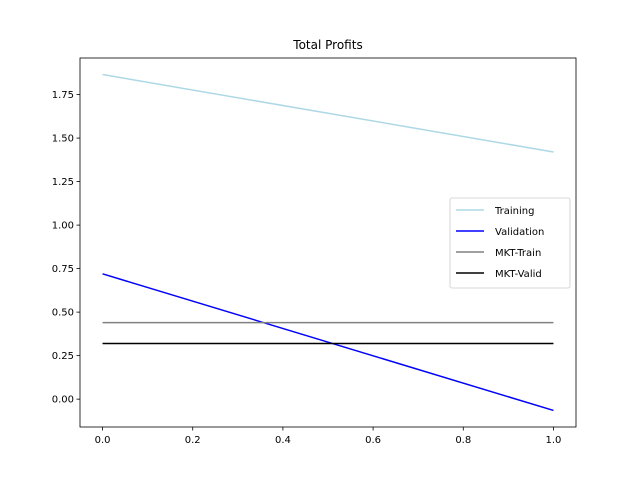  I want to click on legend-label: MKT-Train, so click(518, 253).